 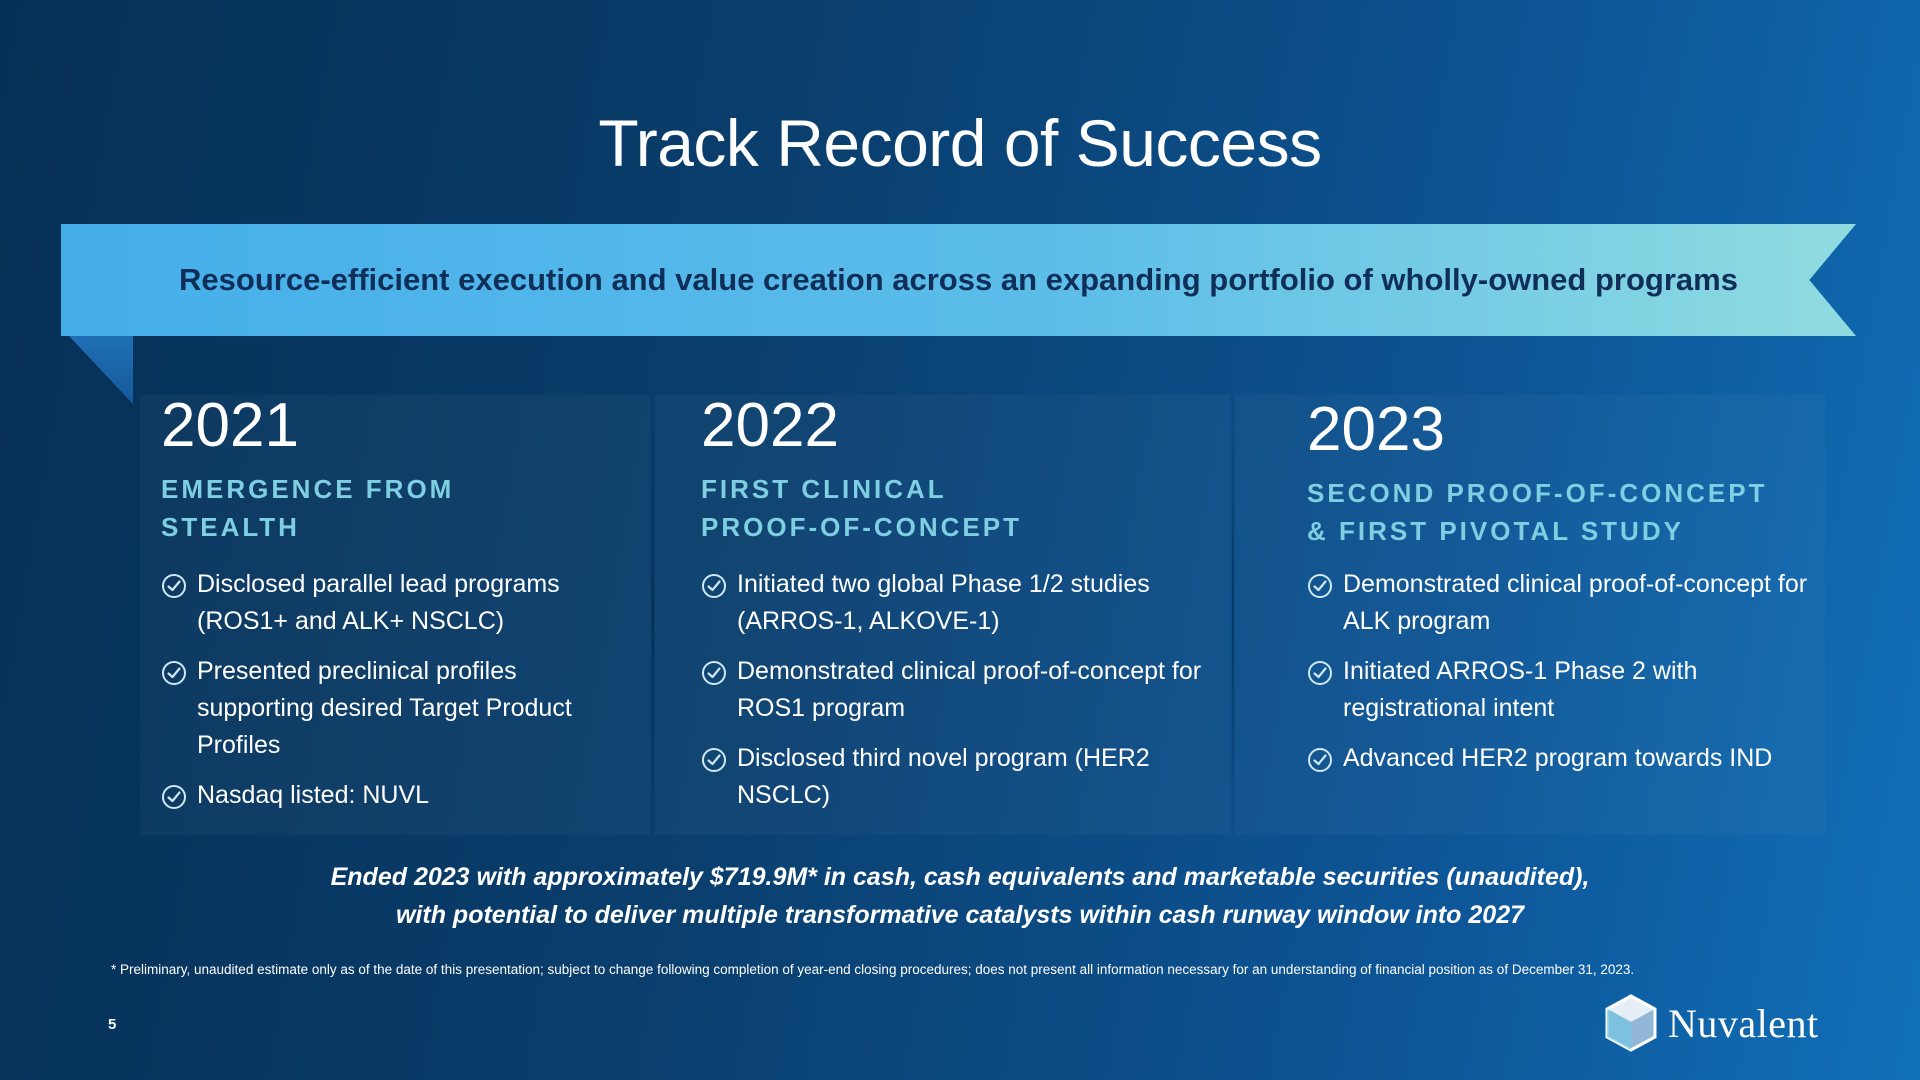 I want to click on year-heading: 2023, so click(x=1376, y=429).